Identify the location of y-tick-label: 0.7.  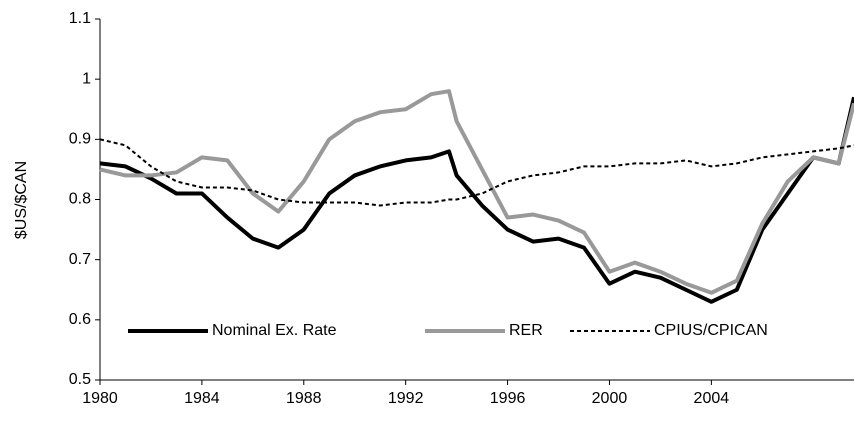
(80, 259).